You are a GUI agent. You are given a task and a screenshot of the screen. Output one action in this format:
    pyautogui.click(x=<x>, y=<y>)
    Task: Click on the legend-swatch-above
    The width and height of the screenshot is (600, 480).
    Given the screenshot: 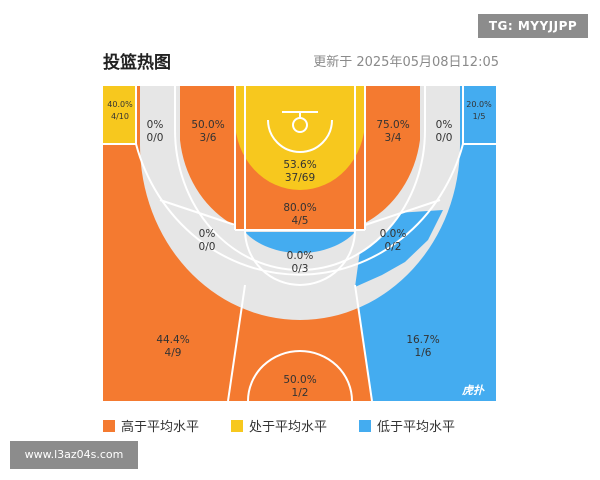 What is the action you would take?
    pyautogui.click(x=109, y=425)
    